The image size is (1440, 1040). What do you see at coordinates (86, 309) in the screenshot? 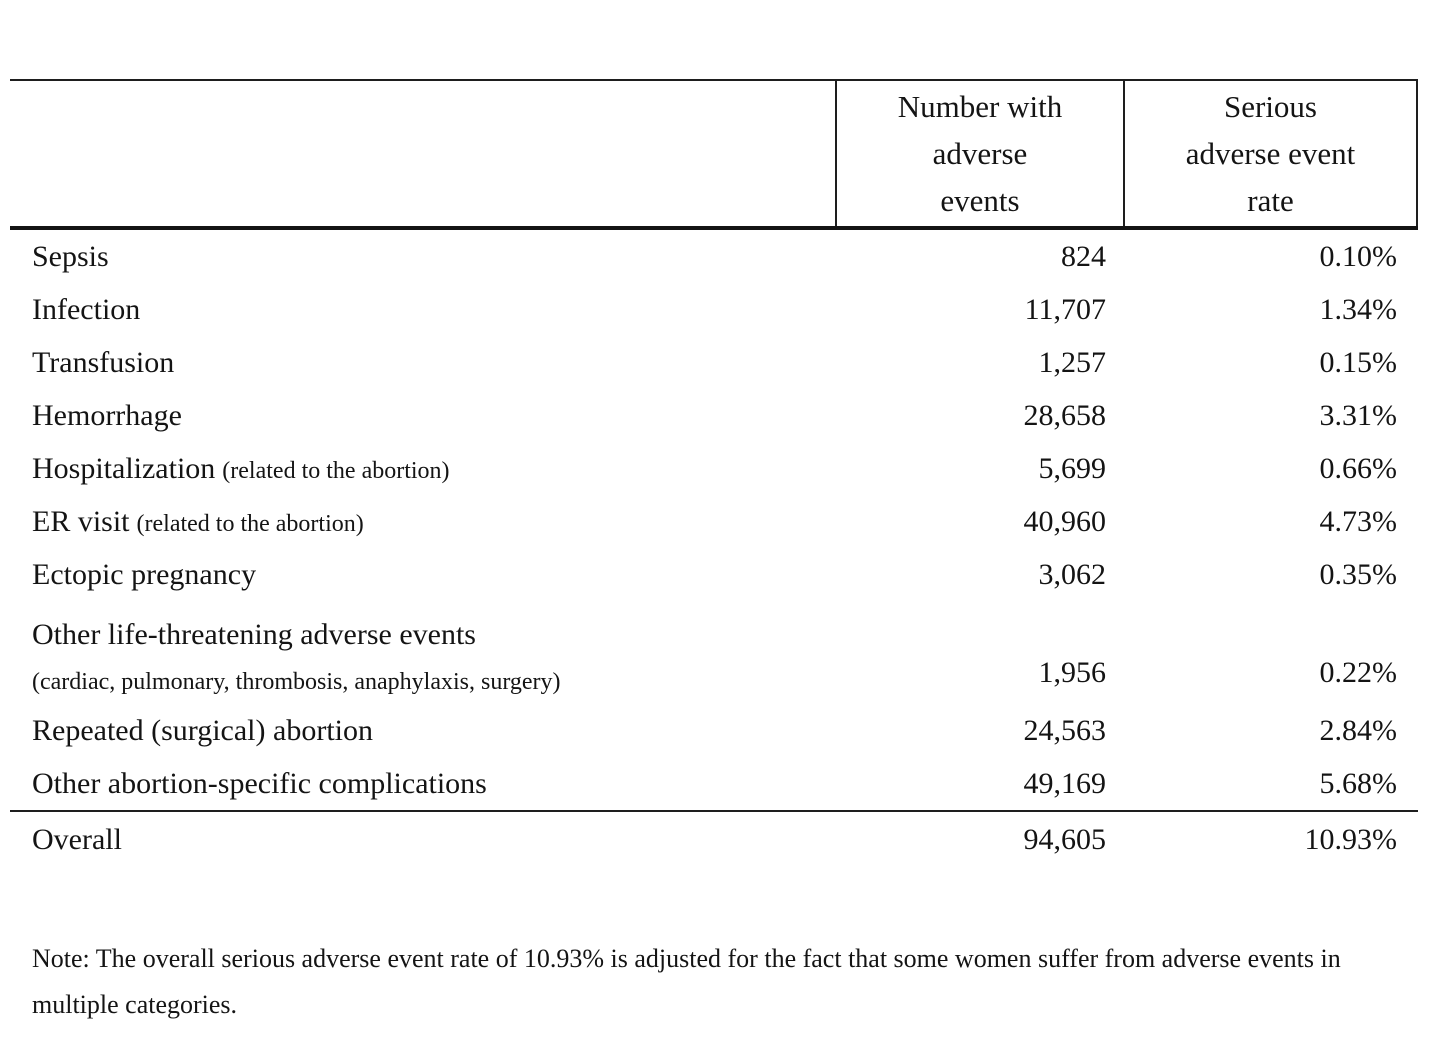
I see `row-label-text: Infection` at bounding box center [86, 309].